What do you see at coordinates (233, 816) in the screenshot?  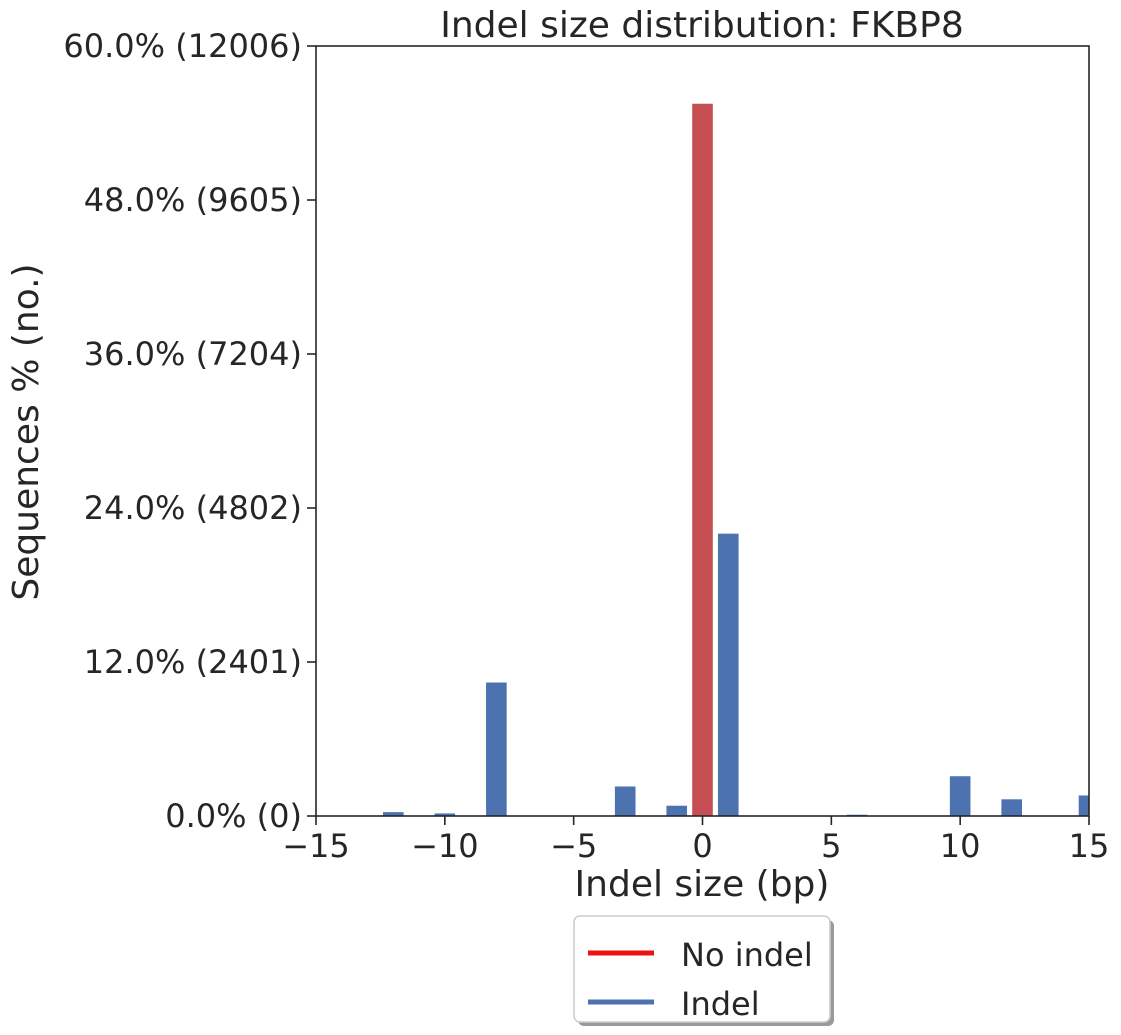 I see `y-tick-label-0: 0.0% (0)` at bounding box center [233, 816].